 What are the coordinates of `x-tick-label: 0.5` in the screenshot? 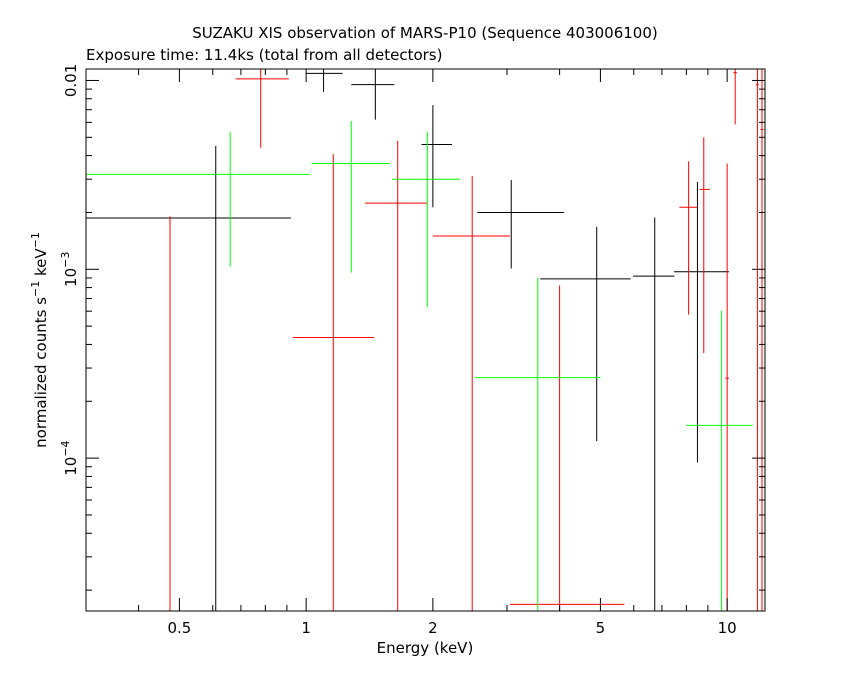 It's located at (179, 628).